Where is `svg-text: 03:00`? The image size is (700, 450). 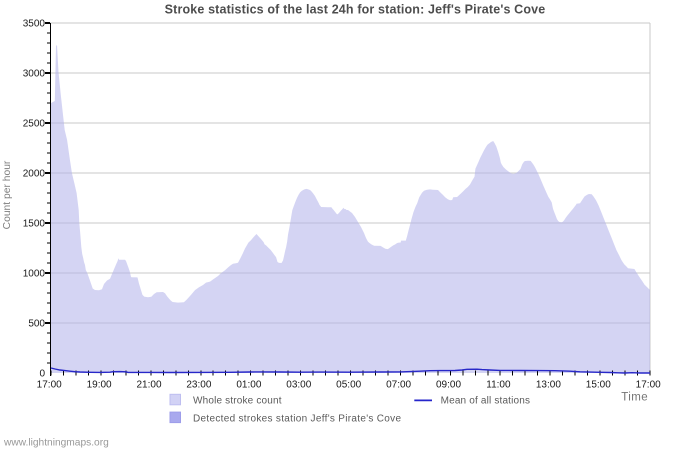
svg-text: 03:00 is located at coordinates (298, 385).